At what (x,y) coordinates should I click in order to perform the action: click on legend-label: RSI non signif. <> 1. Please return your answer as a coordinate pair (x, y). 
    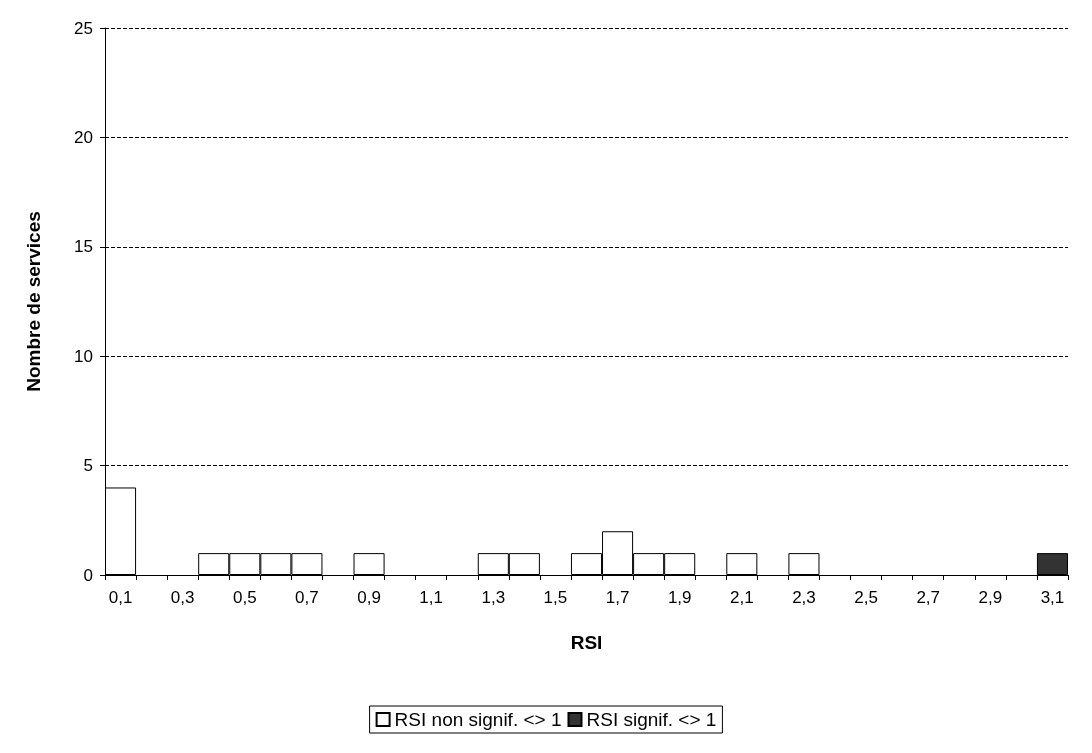
    Looking at the image, I should click on (478, 719).